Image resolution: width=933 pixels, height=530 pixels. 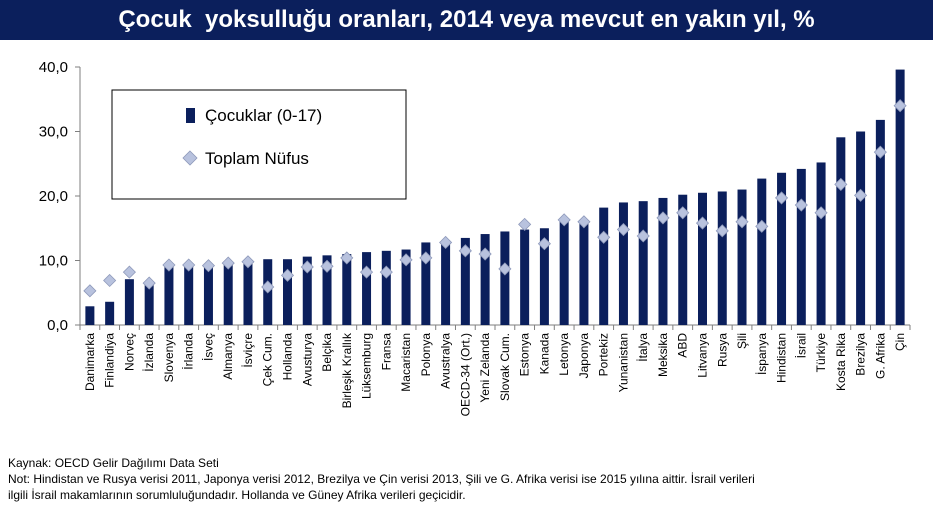 What do you see at coordinates (604, 354) in the screenshot?
I see `x-tick-label: Portekiz` at bounding box center [604, 354].